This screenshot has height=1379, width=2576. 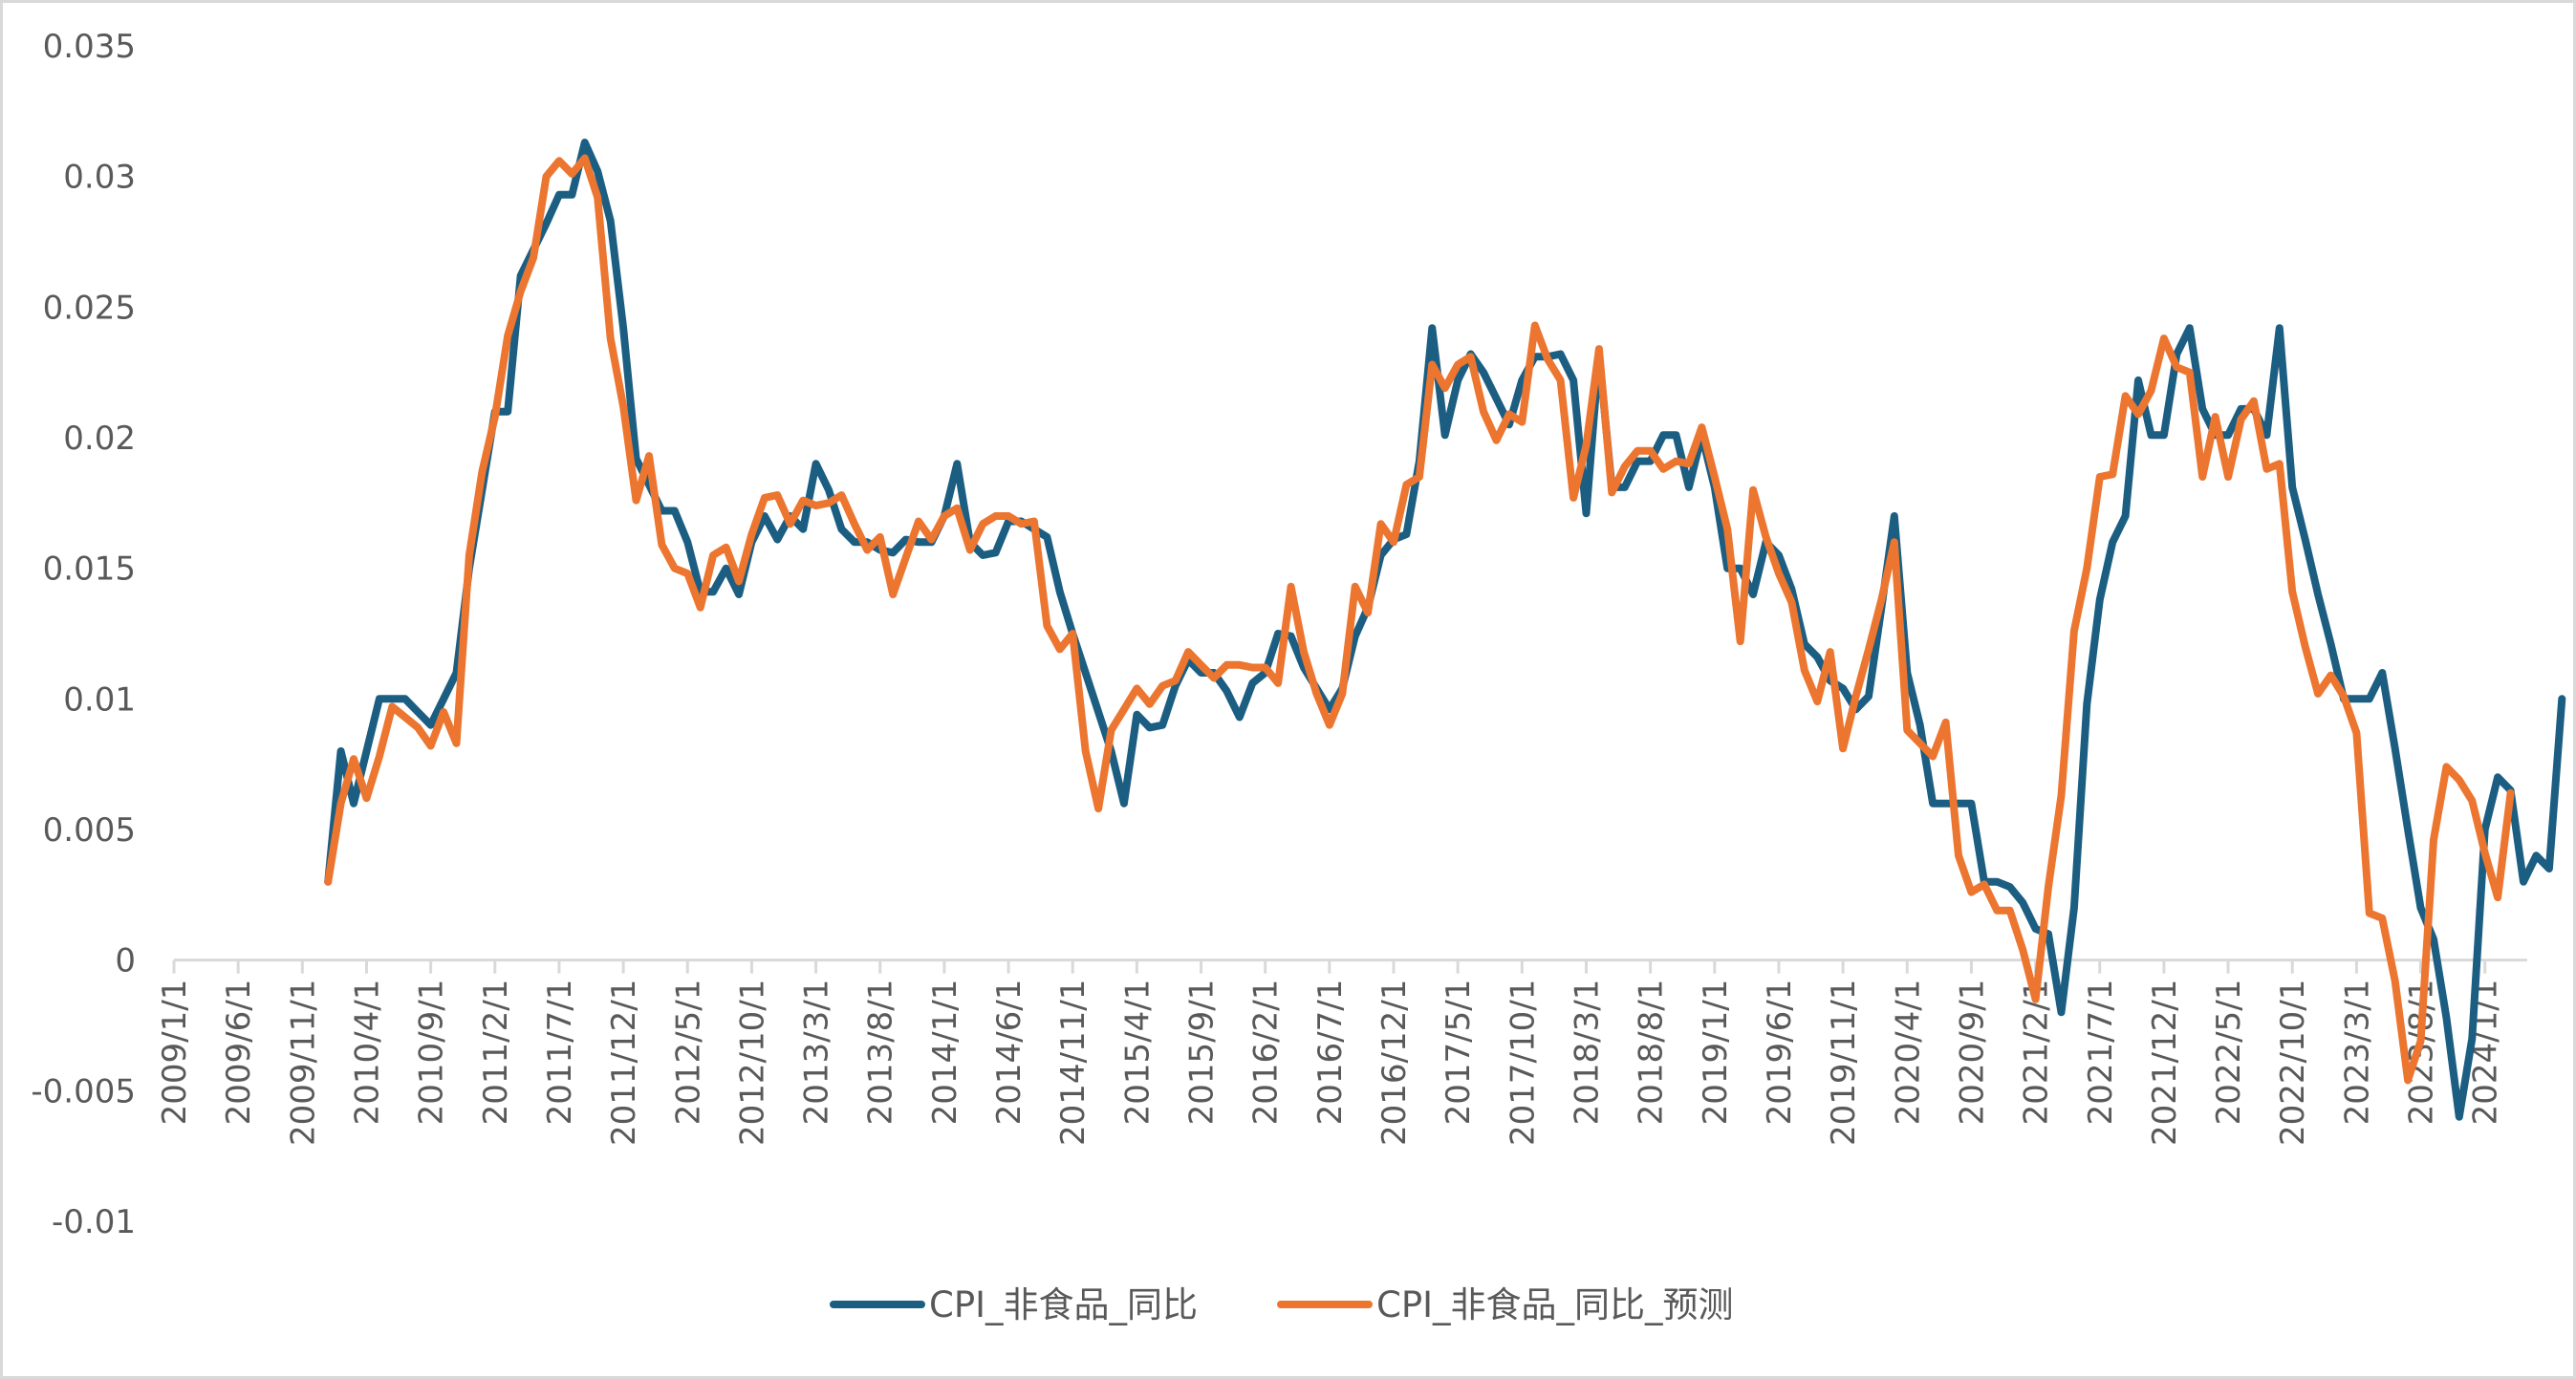 I want to click on x-tick-label: 2017/5/1, so click(x=1459, y=1053).